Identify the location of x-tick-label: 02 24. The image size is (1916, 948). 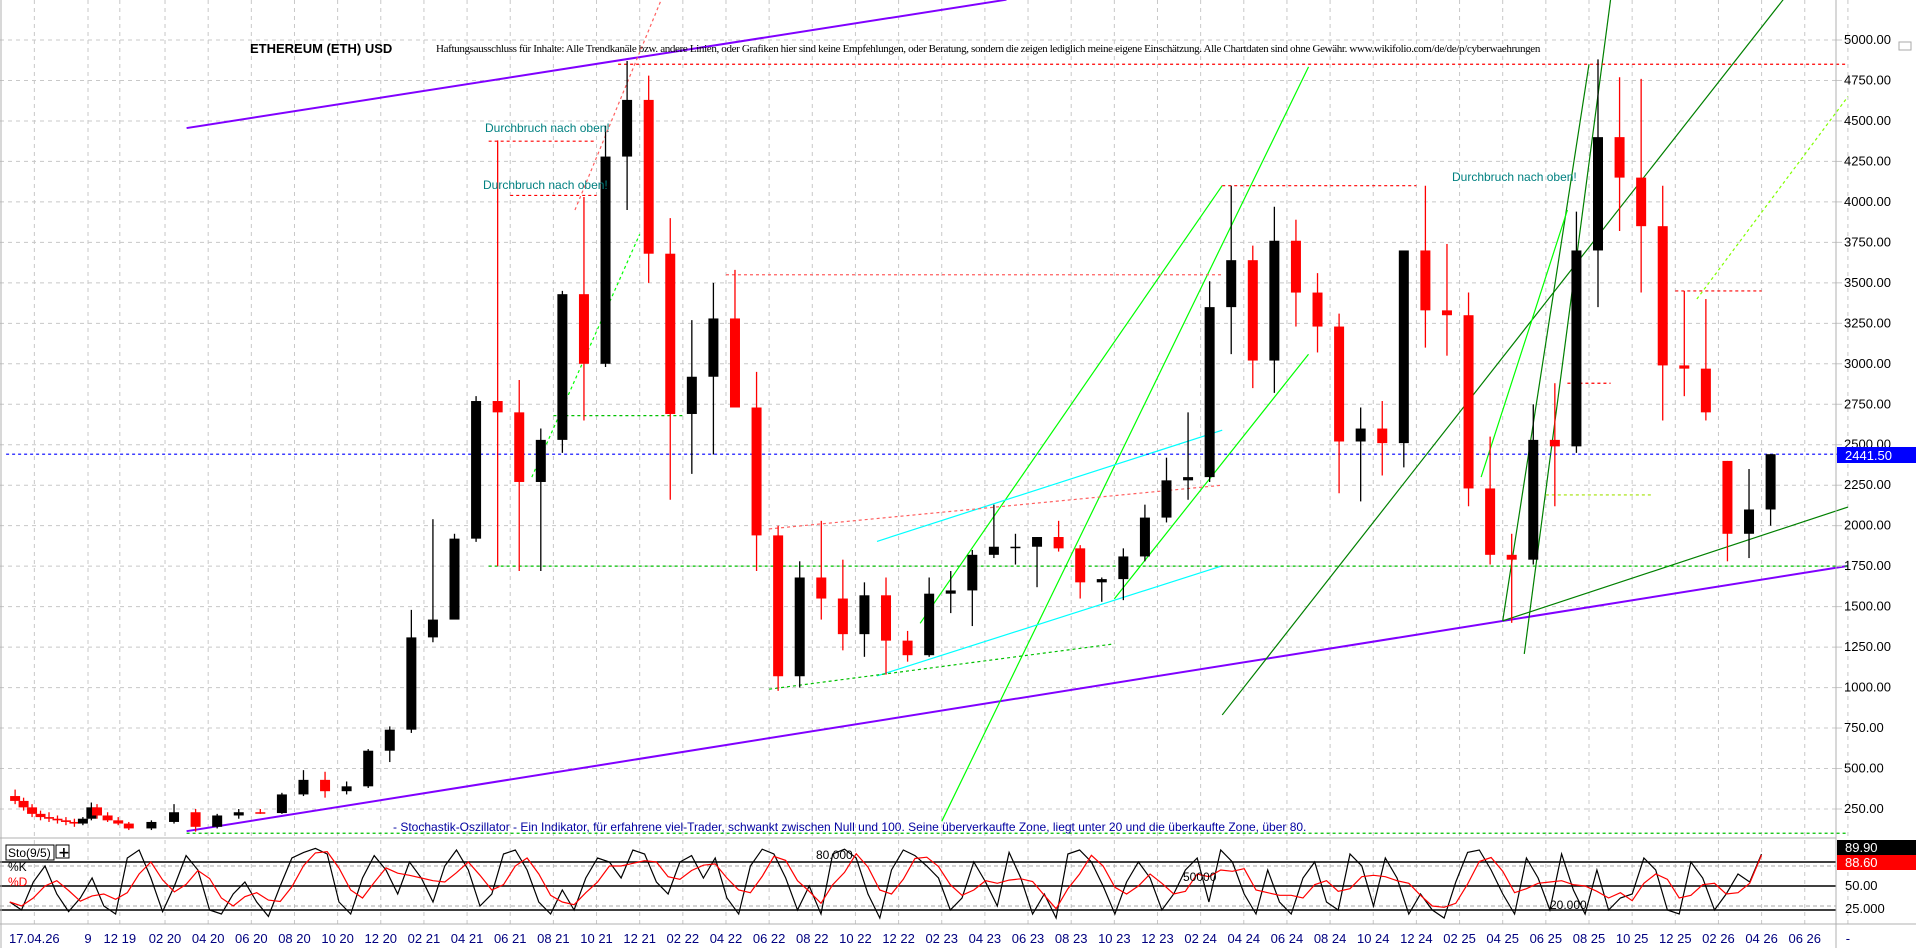
(1200, 938).